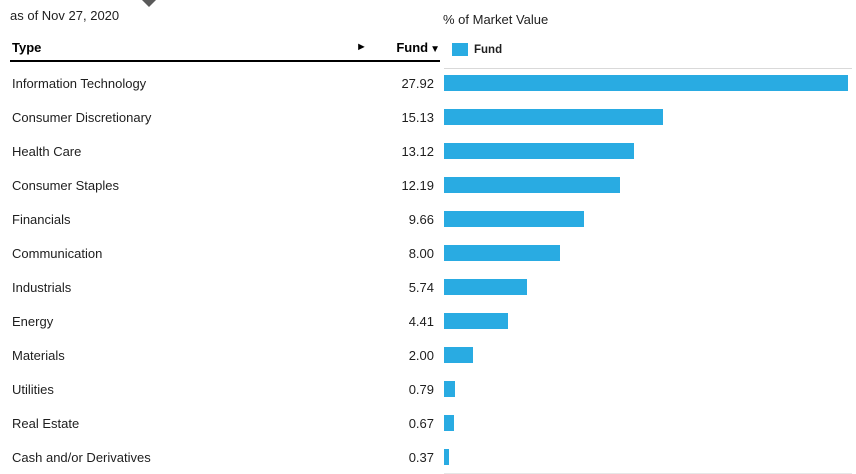  I want to click on chart-top-divider, so click(648, 68).